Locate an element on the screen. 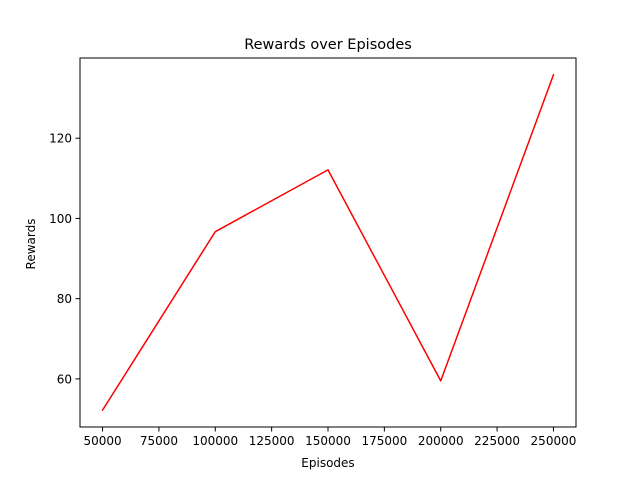 Image resolution: width=640 pixels, height=480 pixels. y-tick-label: 80 is located at coordinates (64, 299).